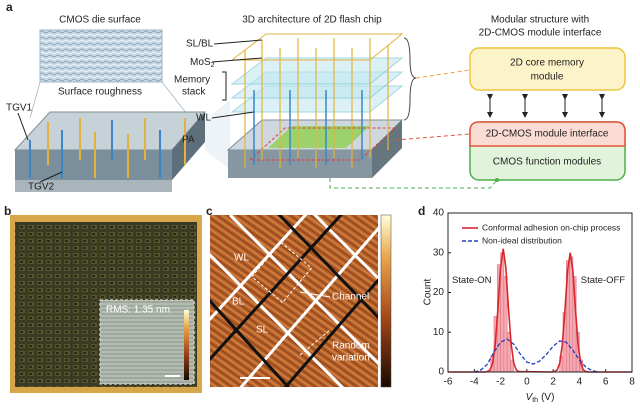 The image size is (640, 410). I want to click on afm-lines, so click(294, 301).